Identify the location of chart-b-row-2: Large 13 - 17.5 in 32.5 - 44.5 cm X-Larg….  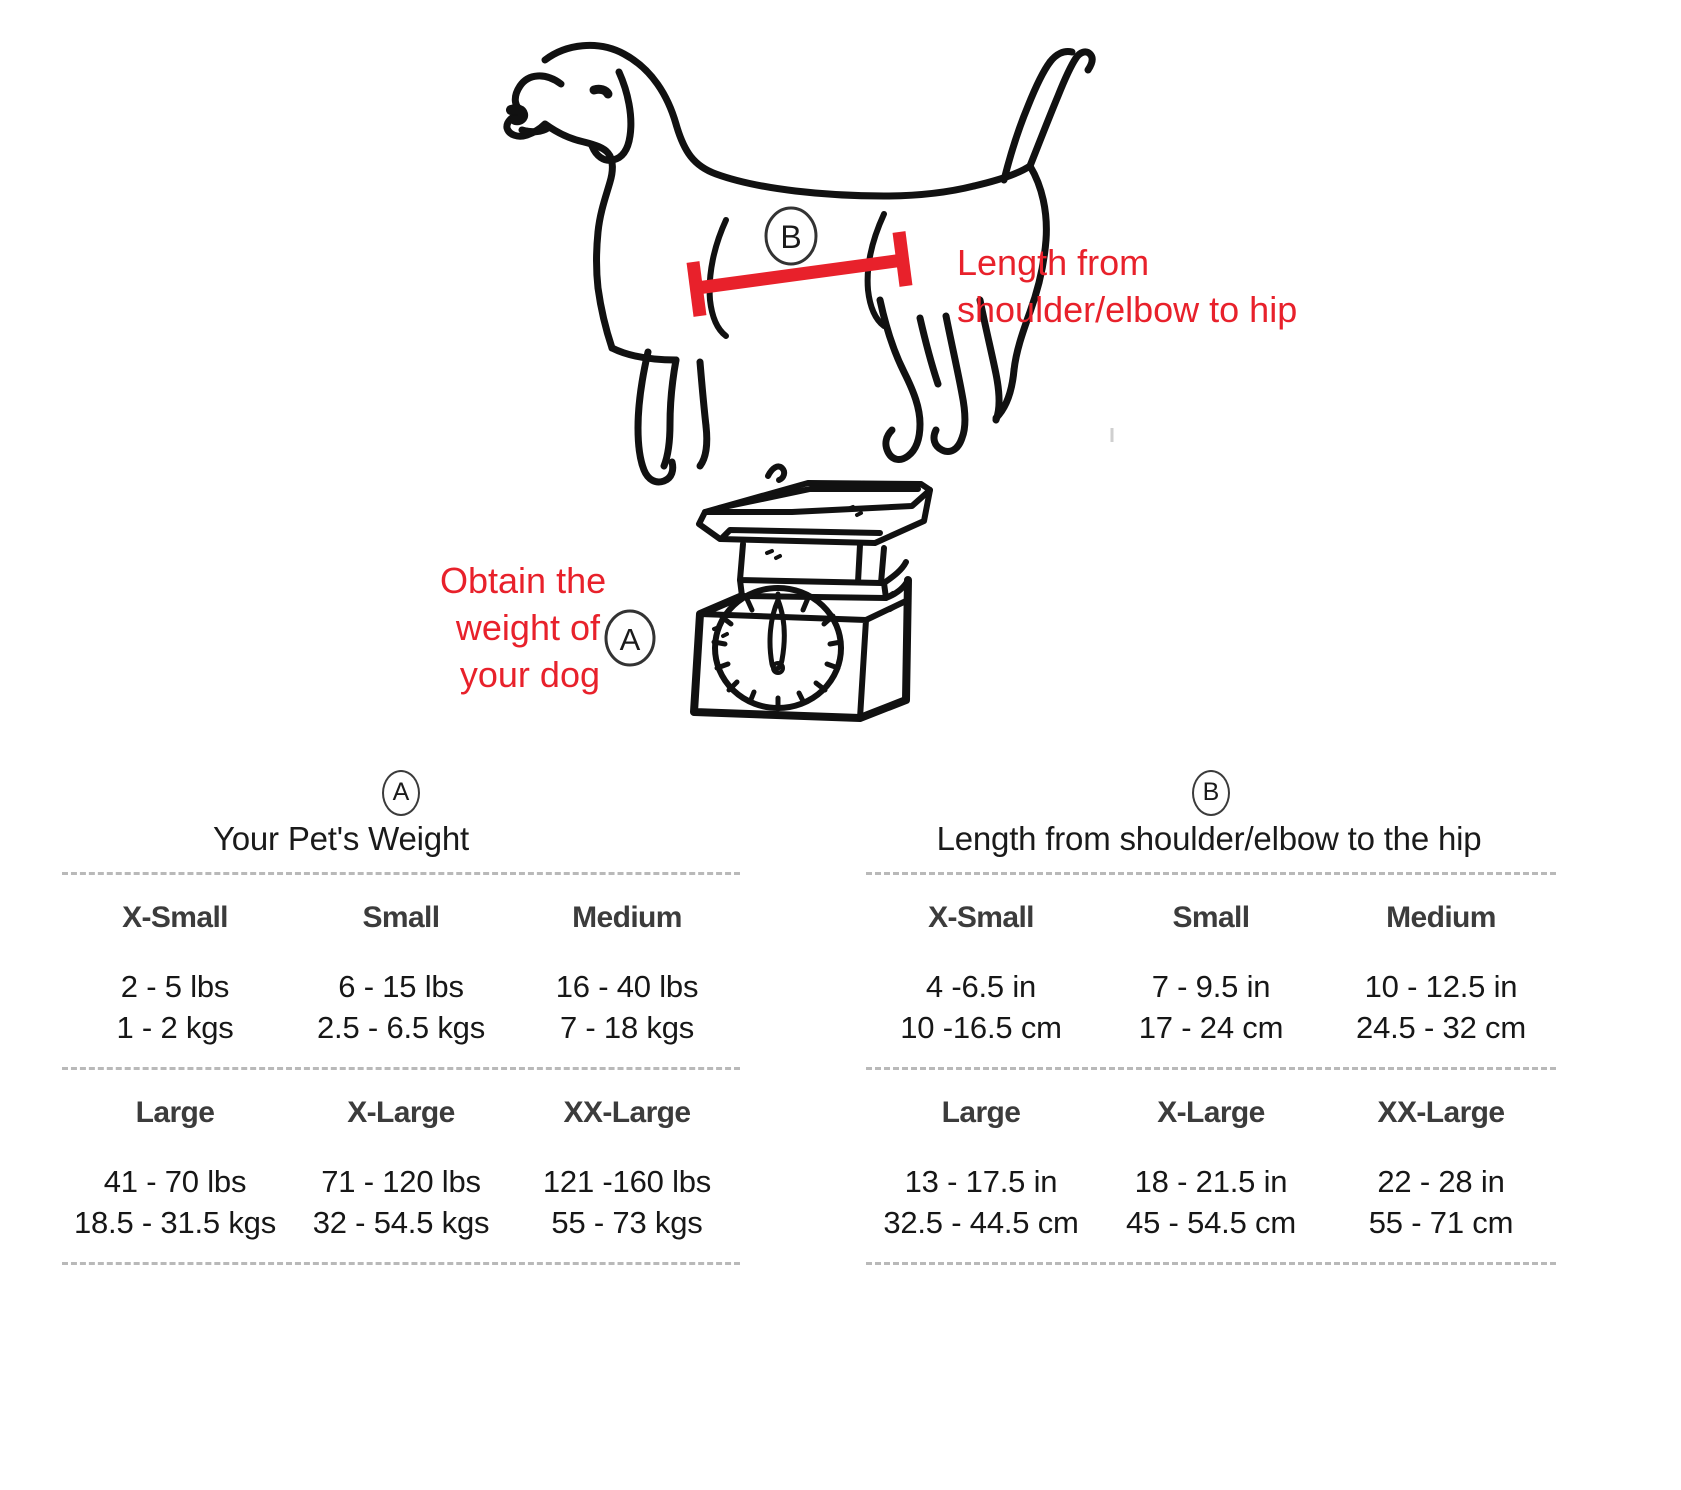
(1211, 1166).